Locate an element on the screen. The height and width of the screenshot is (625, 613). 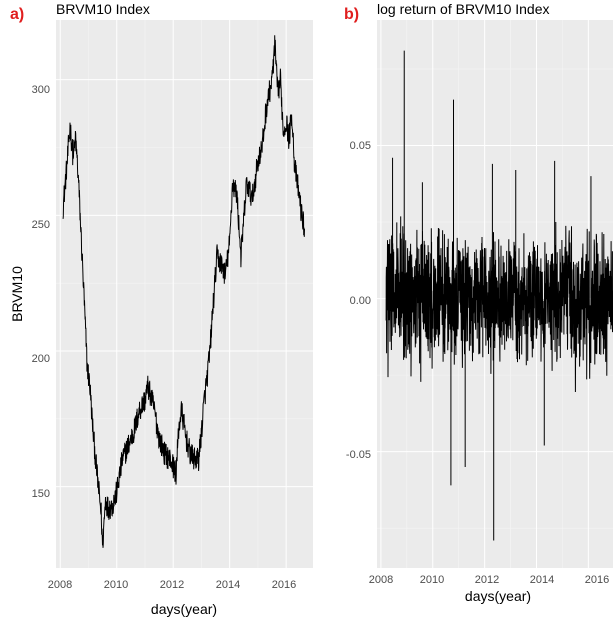
panel-a-ytick-150: 150 is located at coordinates (41, 494).